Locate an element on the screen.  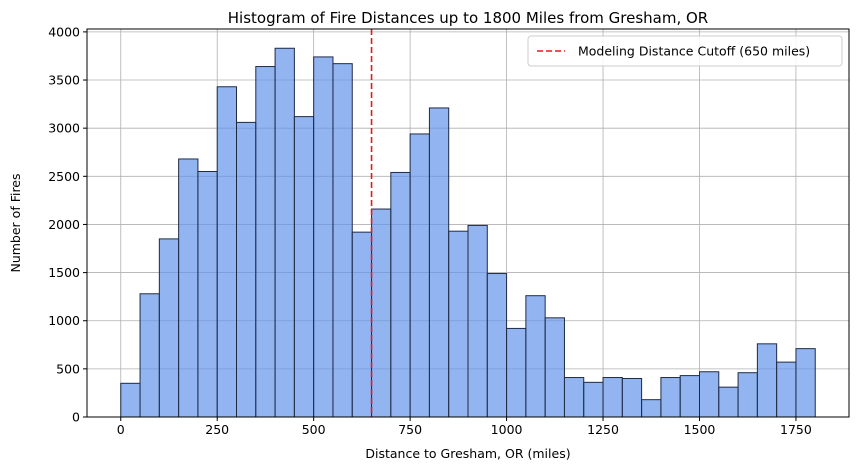
y-tick-label: 1000 is located at coordinates (64, 320).